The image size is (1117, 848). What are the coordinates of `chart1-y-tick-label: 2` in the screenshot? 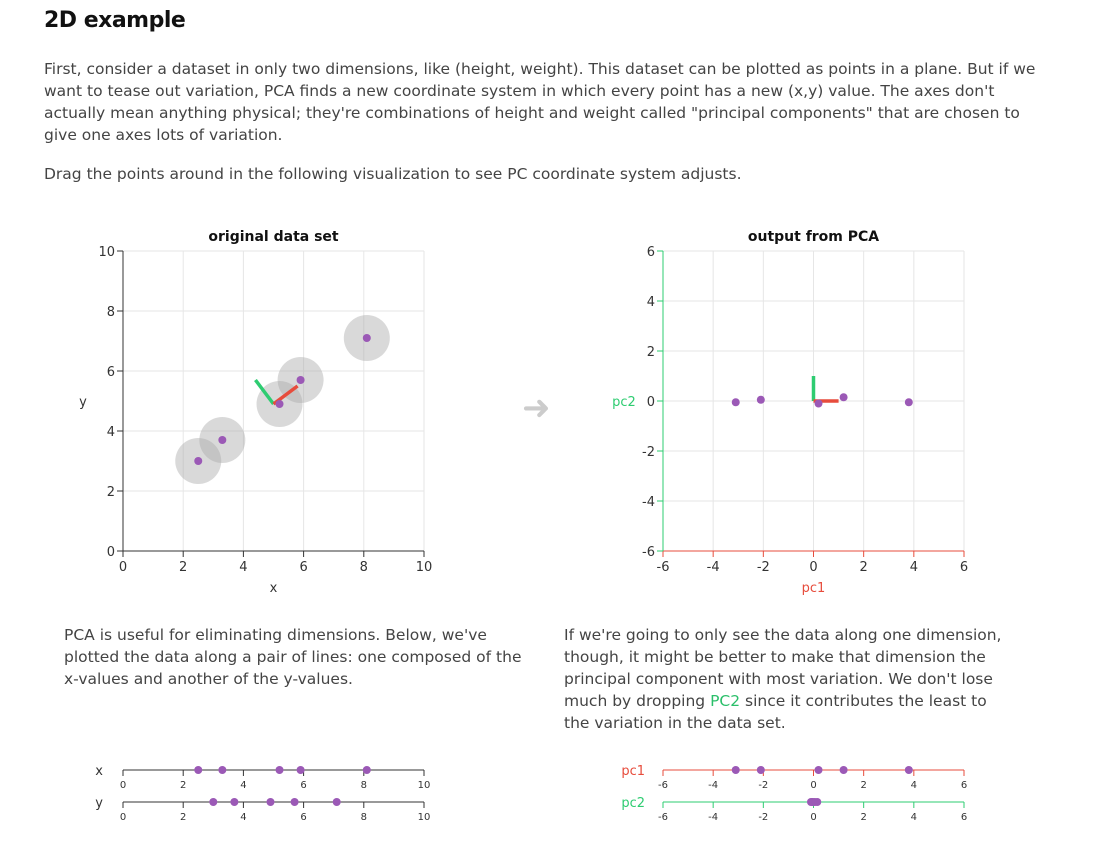 It's located at (111, 492).